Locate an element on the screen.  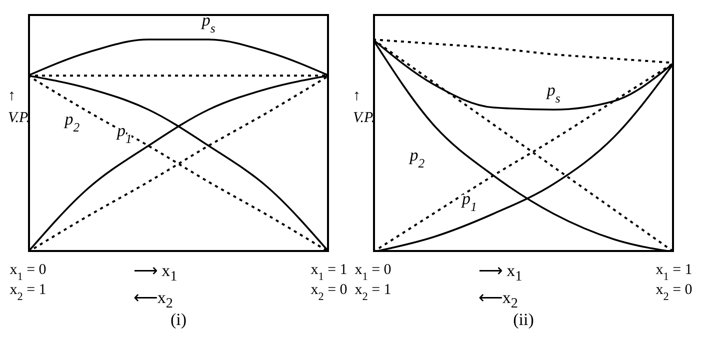
text: (i) is located at coordinates (178, 320).